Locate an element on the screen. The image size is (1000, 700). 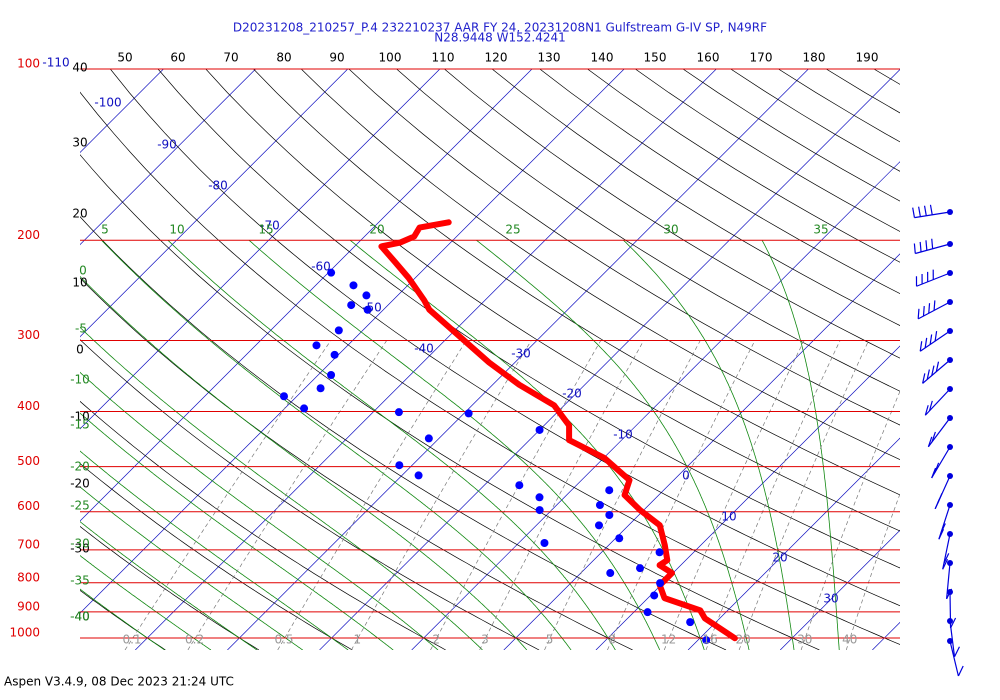
mixing-ratio-label: 40 is located at coordinates (849, 640).